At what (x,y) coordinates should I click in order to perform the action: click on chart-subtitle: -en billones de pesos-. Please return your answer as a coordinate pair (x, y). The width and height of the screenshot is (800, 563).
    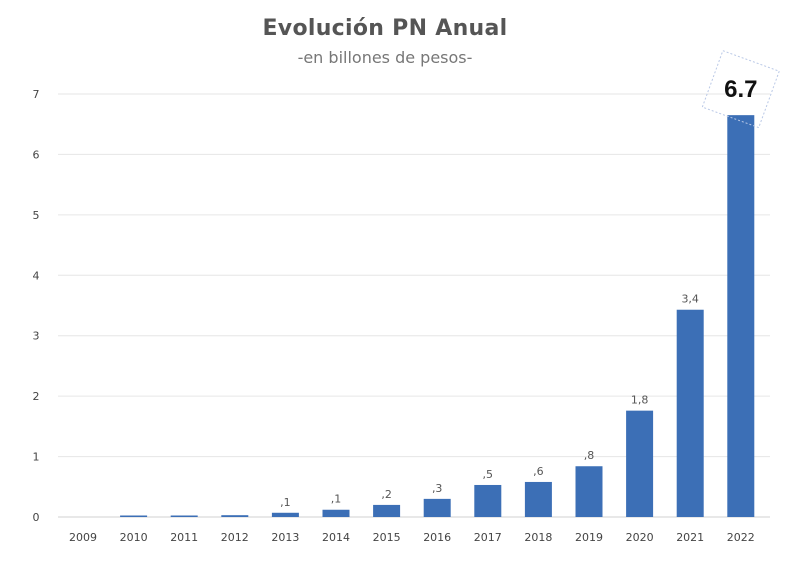
    Looking at the image, I should click on (385, 57).